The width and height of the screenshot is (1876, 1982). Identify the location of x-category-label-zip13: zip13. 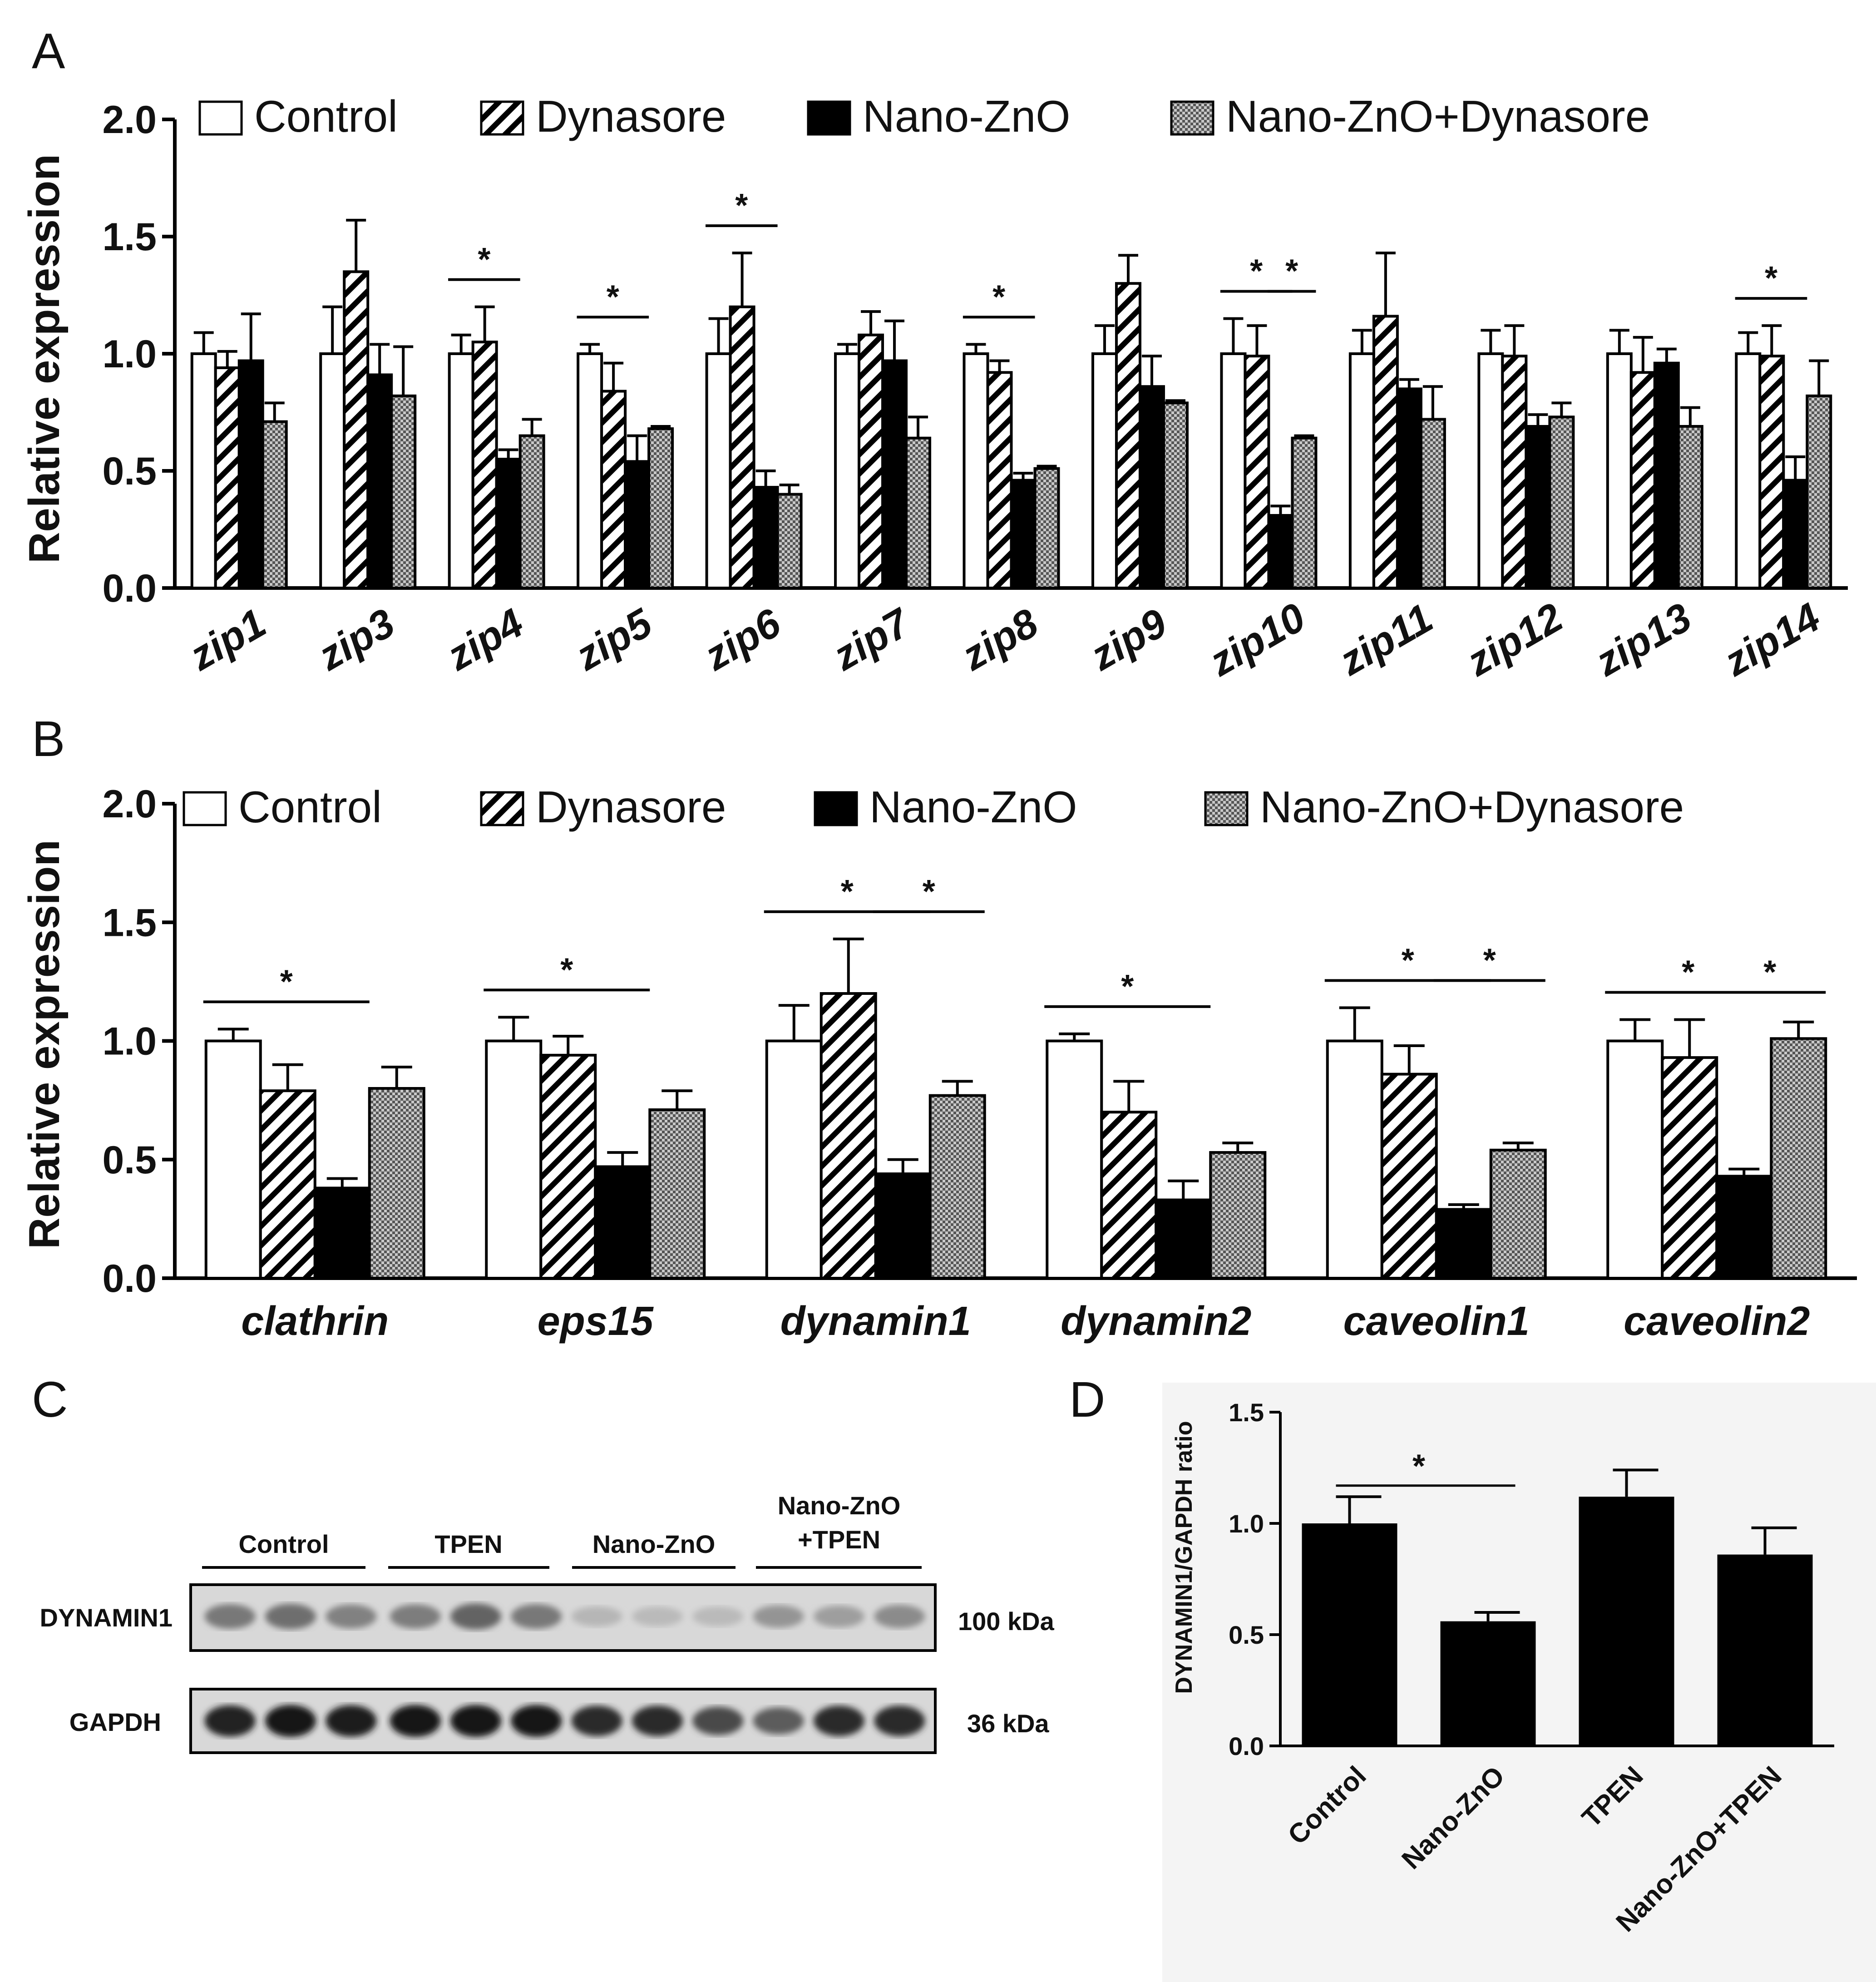
(1643, 639).